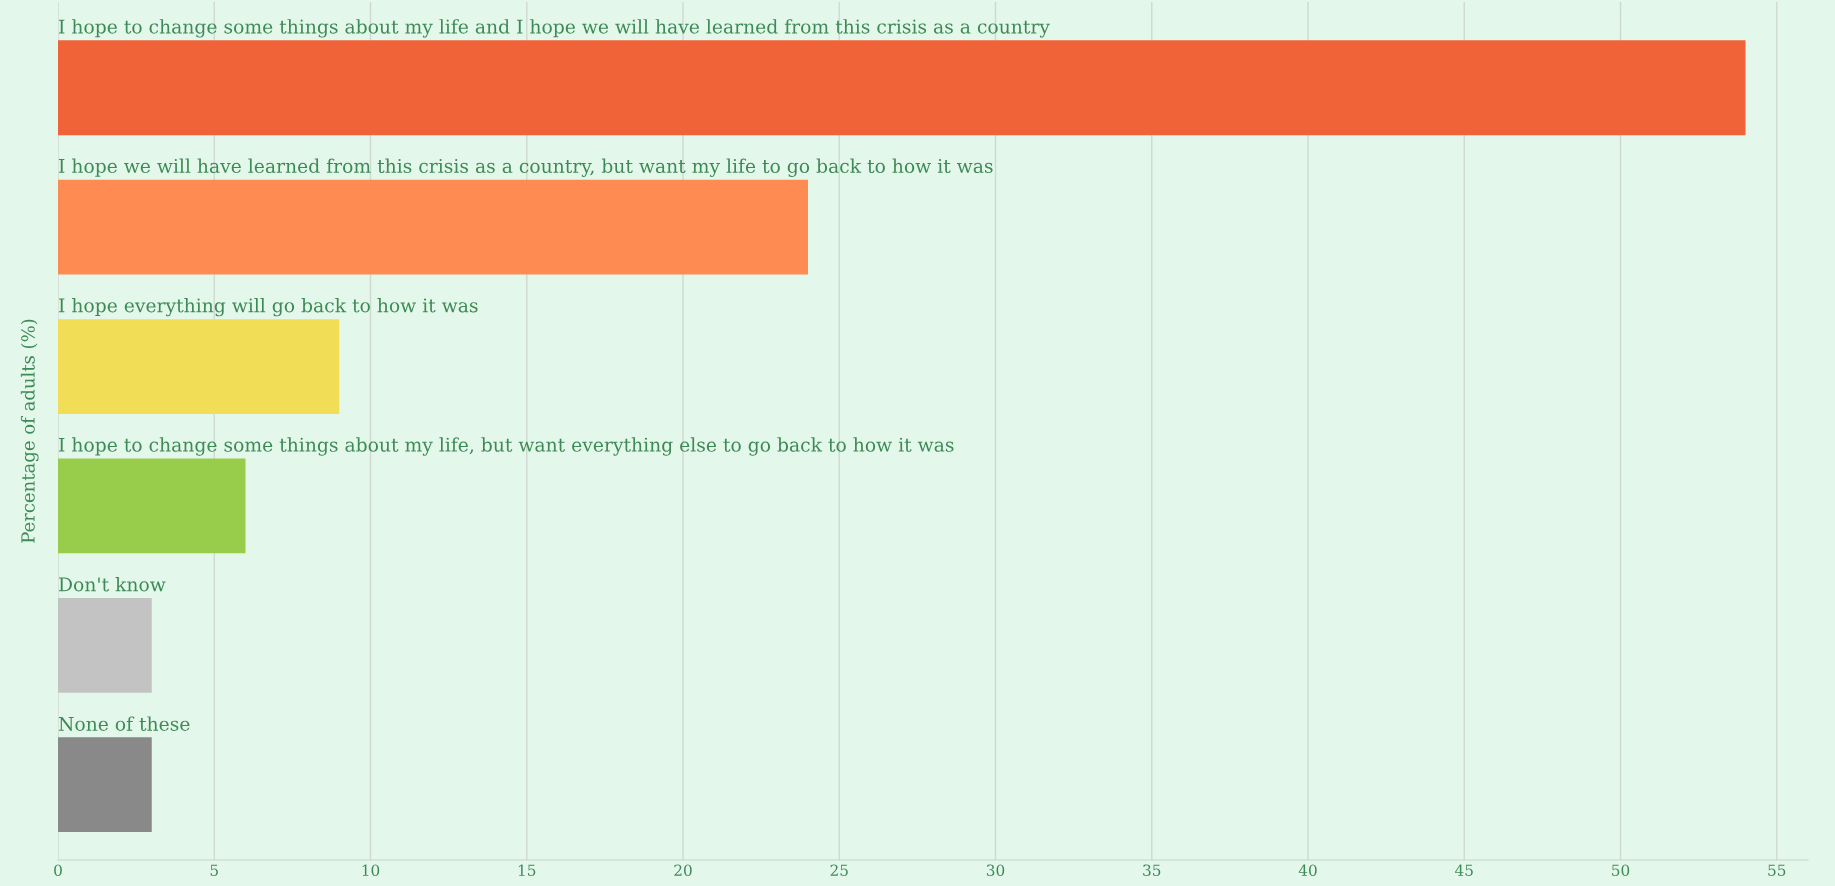 The width and height of the screenshot is (1835, 886). I want to click on y-tick-label: I hope we will have learned from this crisis as a country, but want my life to go back to how it was, so click(526, 167).